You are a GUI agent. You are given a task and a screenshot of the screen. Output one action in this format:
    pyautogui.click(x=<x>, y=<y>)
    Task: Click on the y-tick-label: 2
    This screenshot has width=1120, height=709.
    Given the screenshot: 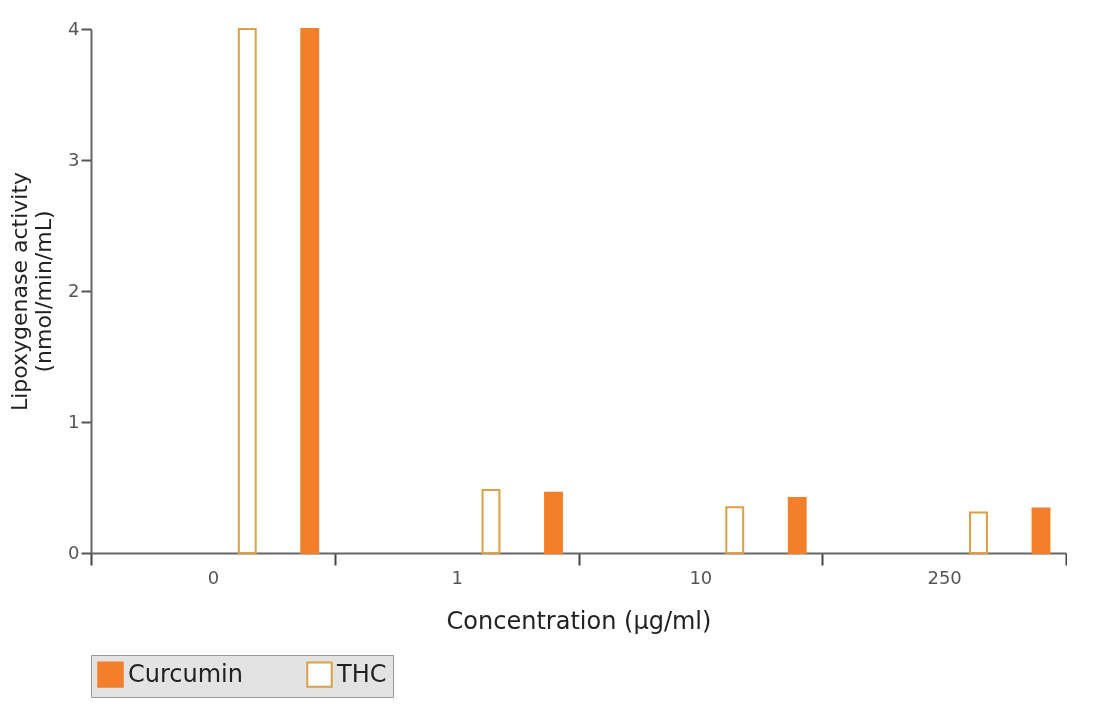 What is the action you would take?
    pyautogui.click(x=74, y=290)
    